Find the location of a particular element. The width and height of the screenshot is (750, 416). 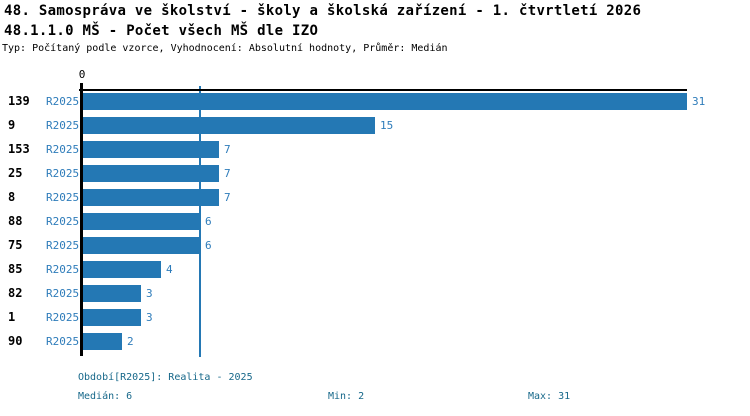

x-axis-zero-tick-label: 0 is located at coordinates (82, 74).